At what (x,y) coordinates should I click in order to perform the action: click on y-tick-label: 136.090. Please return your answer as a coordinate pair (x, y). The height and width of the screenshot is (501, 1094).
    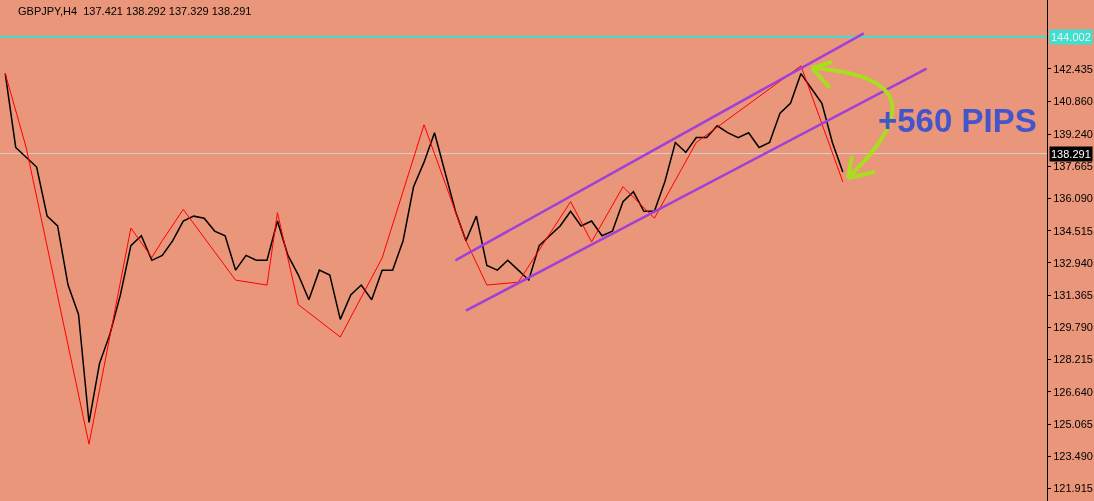
    Looking at the image, I should click on (1073, 198).